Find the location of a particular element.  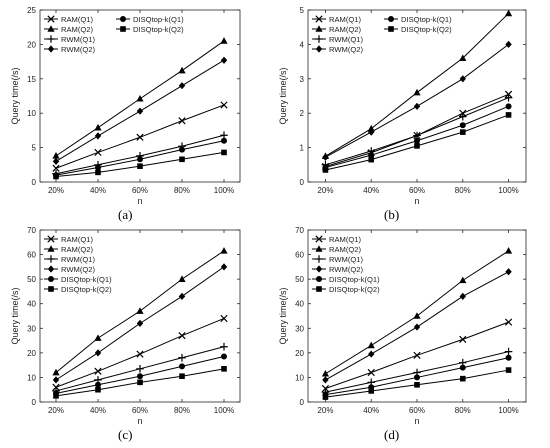

y-tick-label: 50 is located at coordinates (299, 279).